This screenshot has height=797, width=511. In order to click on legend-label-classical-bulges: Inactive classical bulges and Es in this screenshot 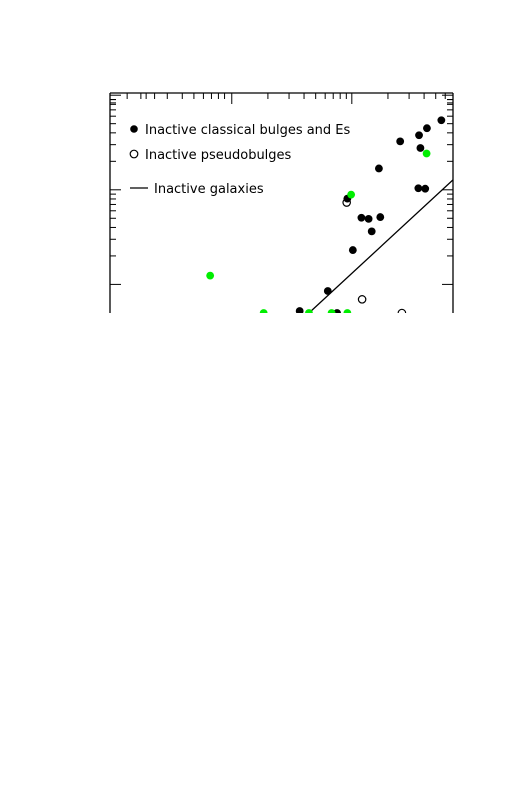, I will do `click(248, 130)`.